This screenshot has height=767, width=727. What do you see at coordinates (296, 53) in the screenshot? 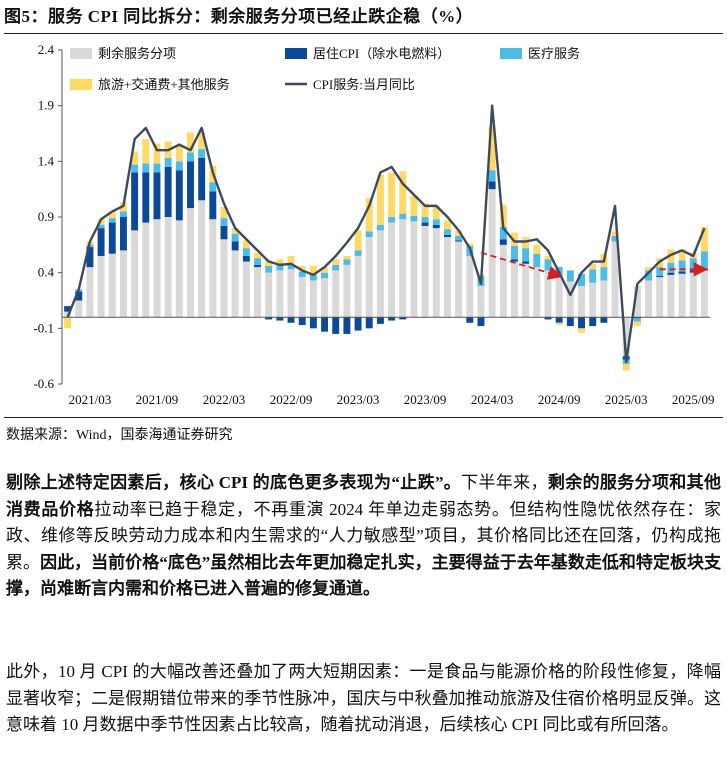
I see `legend-swatch-housing` at bounding box center [296, 53].